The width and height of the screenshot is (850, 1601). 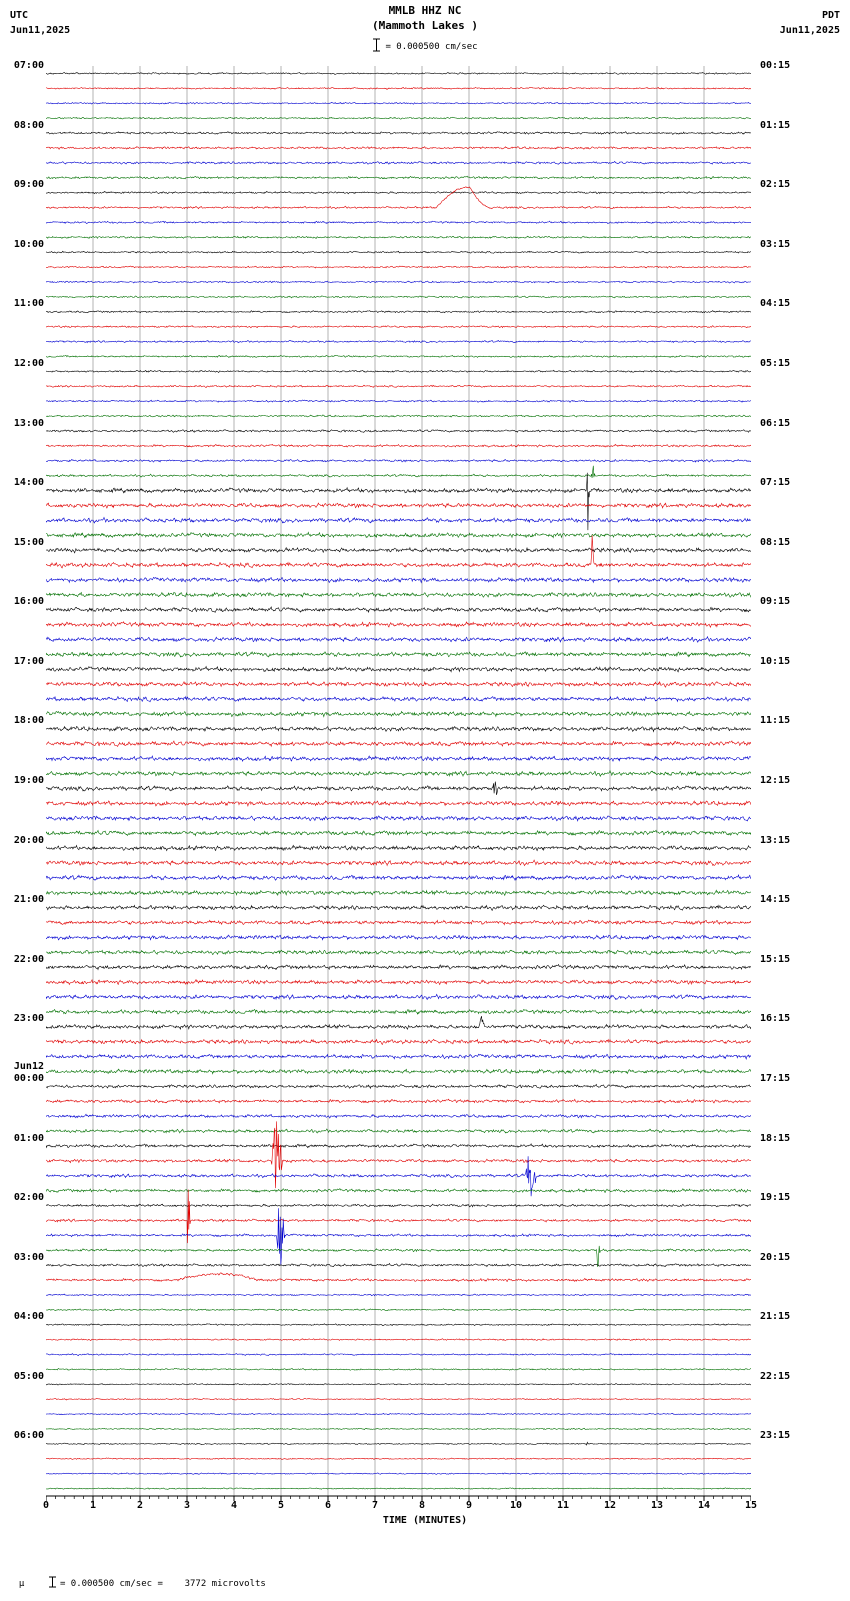 What do you see at coordinates (375, 1505) in the screenshot?
I see `x-axis-tick: 7` at bounding box center [375, 1505].